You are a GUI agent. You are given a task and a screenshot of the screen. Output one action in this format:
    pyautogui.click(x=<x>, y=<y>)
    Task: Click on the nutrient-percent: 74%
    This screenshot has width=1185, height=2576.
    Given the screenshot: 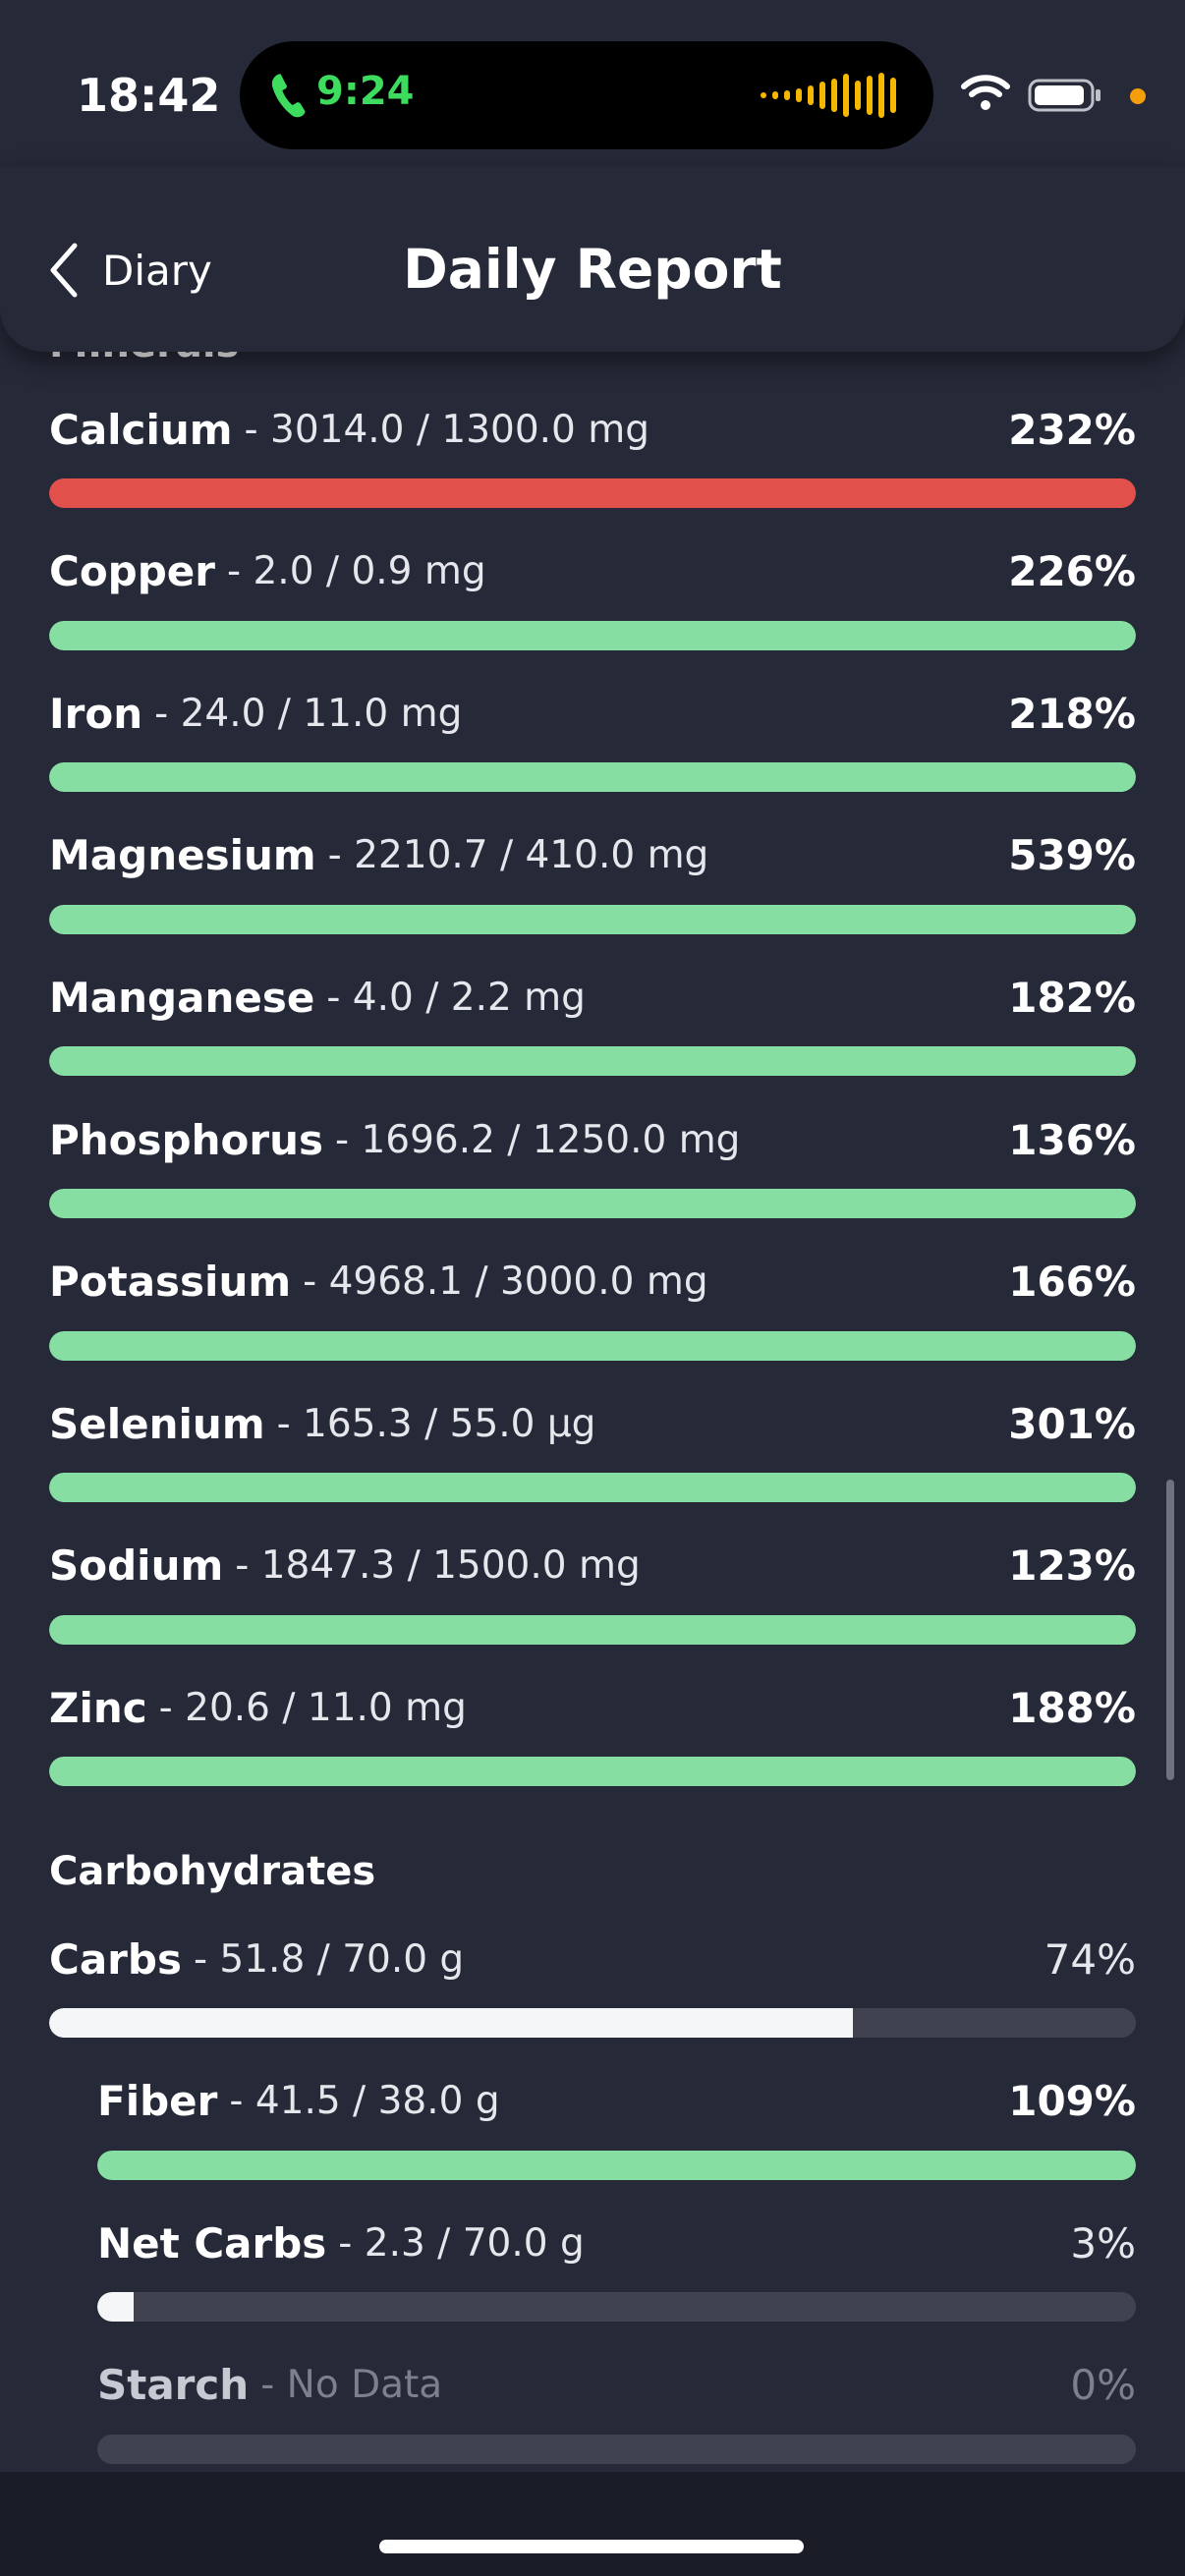 What is the action you would take?
    pyautogui.click(x=1090, y=1959)
    